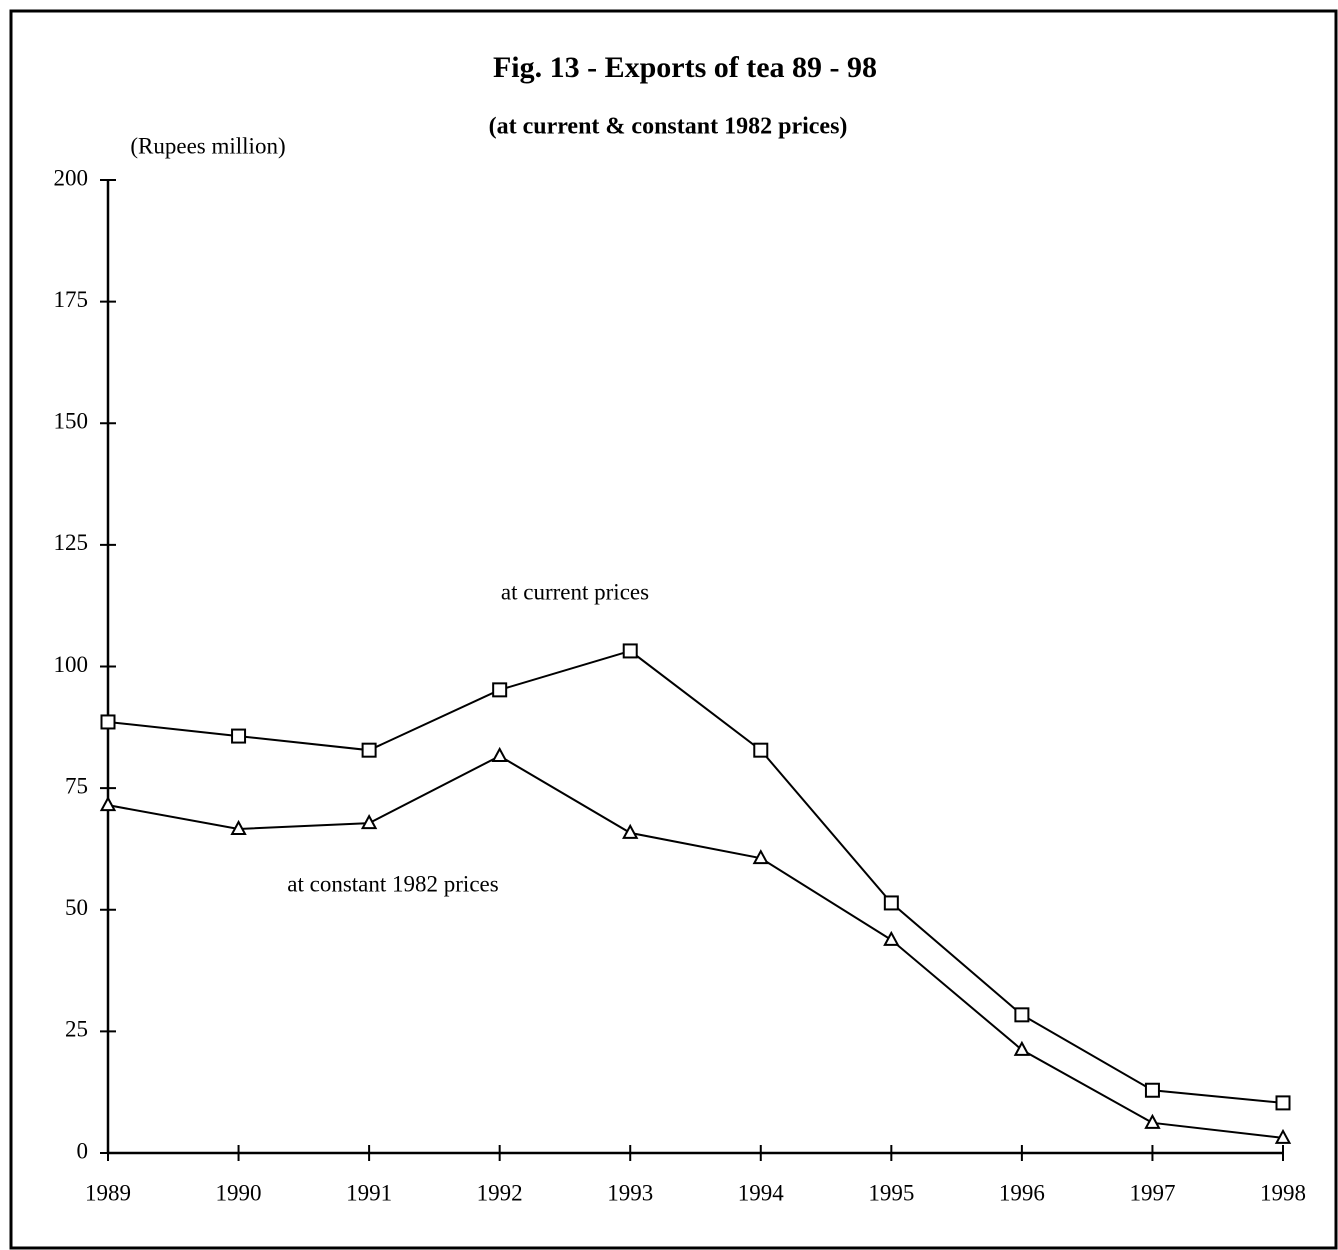 The width and height of the screenshot is (1338, 1250). Describe the element at coordinates (500, 1192) in the screenshot. I see `x-tick-label: 1992` at that location.